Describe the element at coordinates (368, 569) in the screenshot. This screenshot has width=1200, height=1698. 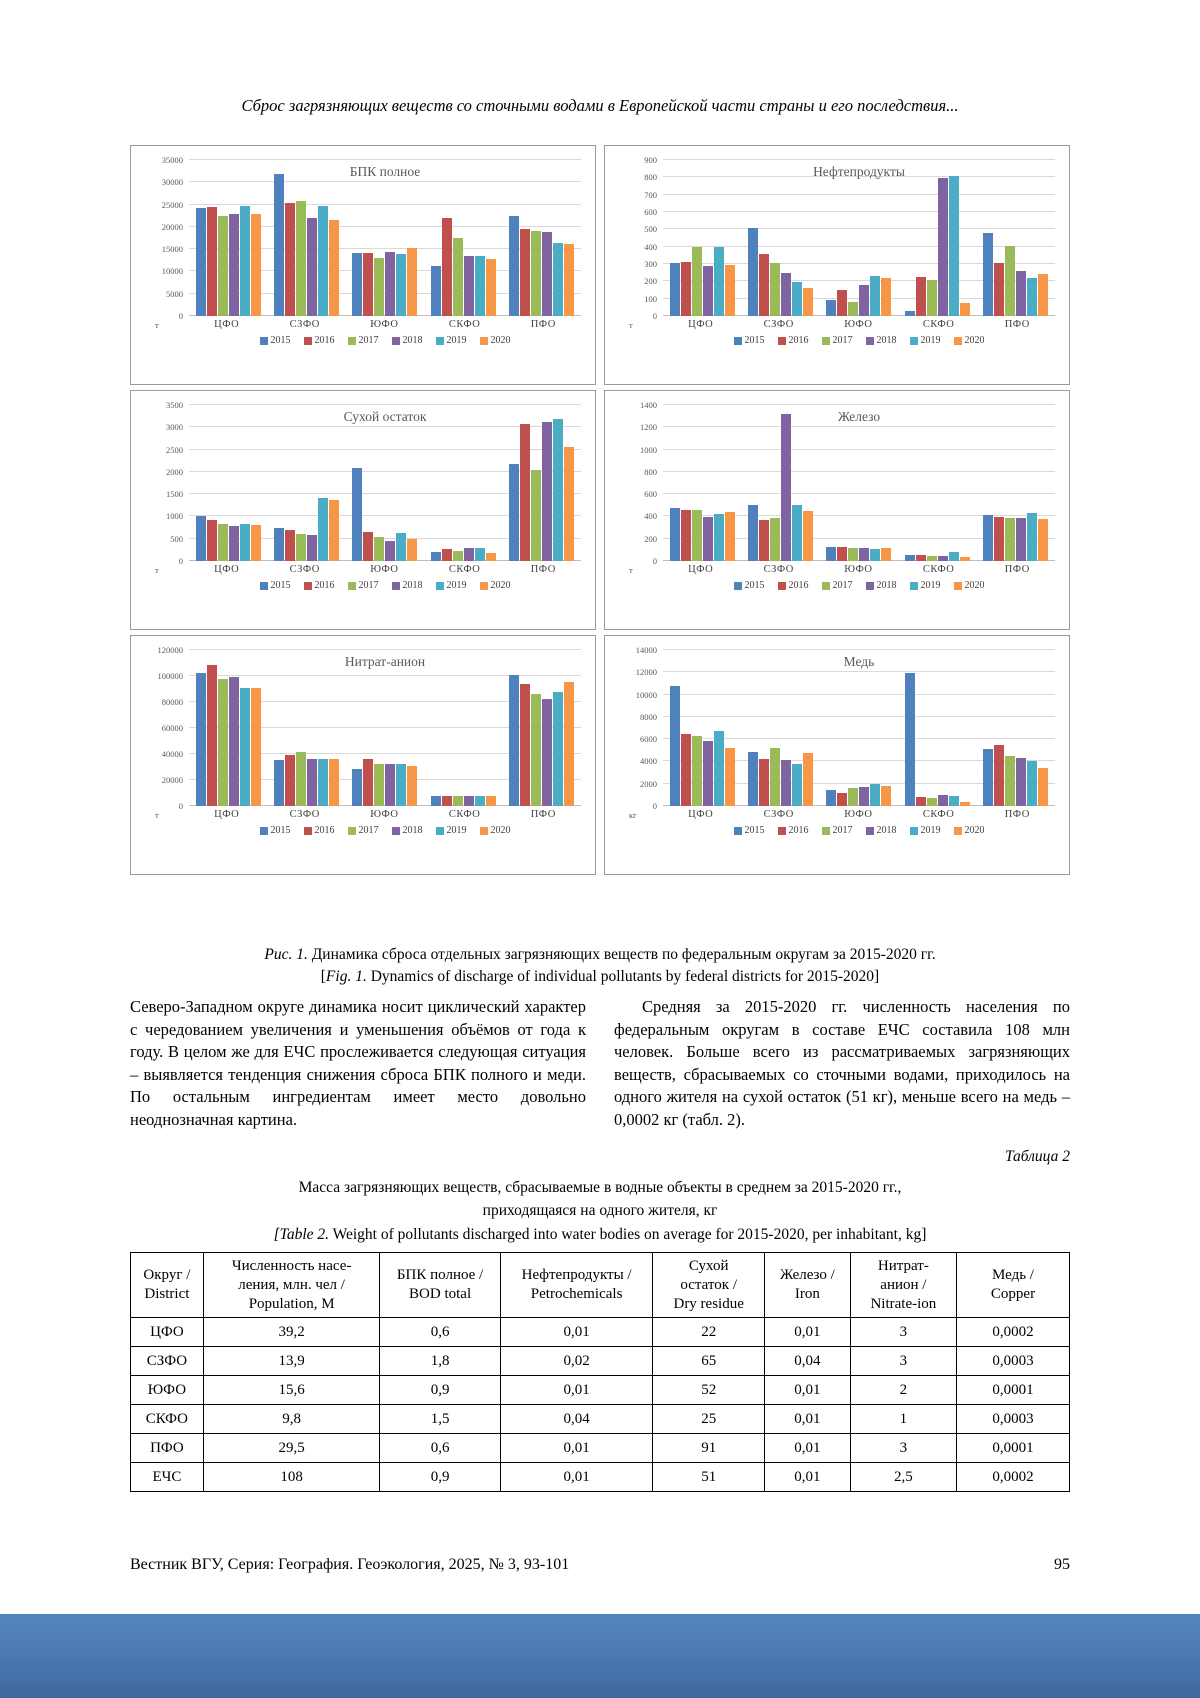
I see `x-axis-labels: т ЦФО СЗФО ЮФО СКФО ПФО` at that location.